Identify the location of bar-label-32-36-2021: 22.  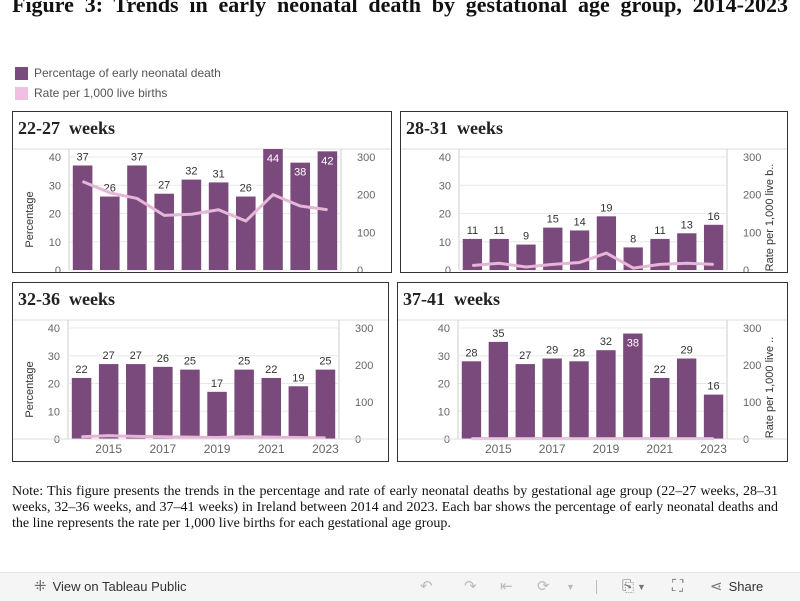
(271, 370).